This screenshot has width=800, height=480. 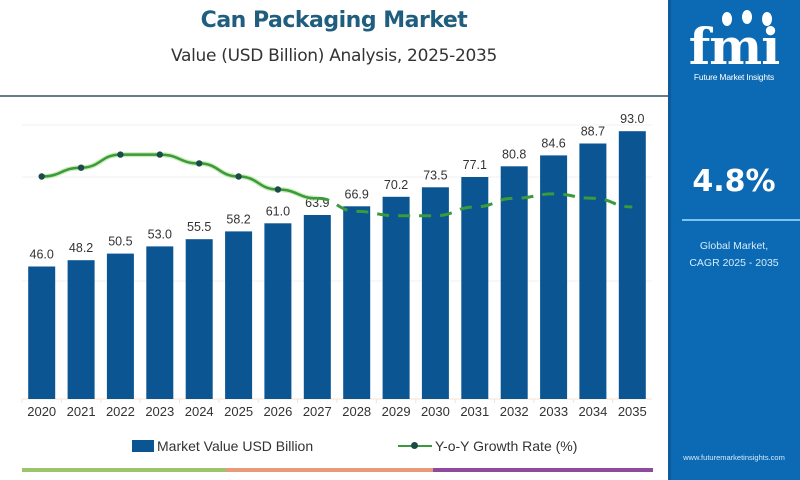 I want to click on x-tick-label-2035: 2035, so click(x=632, y=411).